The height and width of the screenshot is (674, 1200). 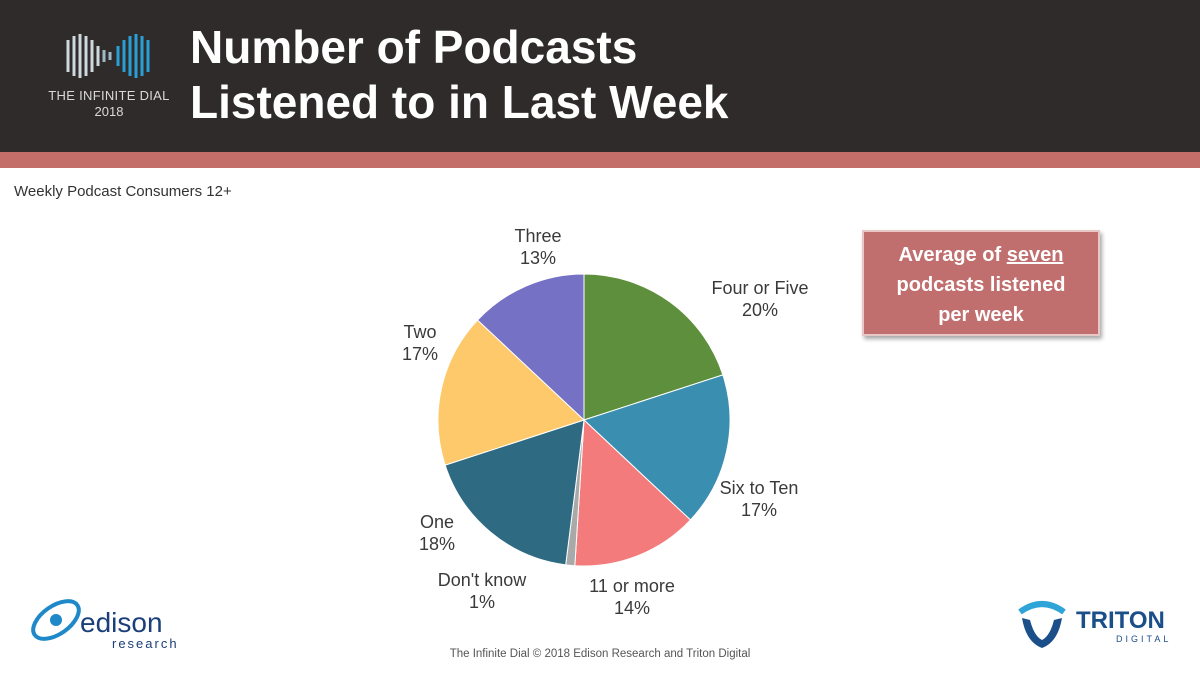 What do you see at coordinates (437, 544) in the screenshot?
I see `slice-value-one: 18%` at bounding box center [437, 544].